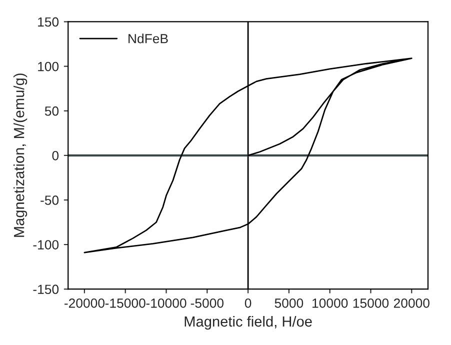  Describe the element at coordinates (248, 303) in the screenshot. I see `x-tick-label: 0` at that location.